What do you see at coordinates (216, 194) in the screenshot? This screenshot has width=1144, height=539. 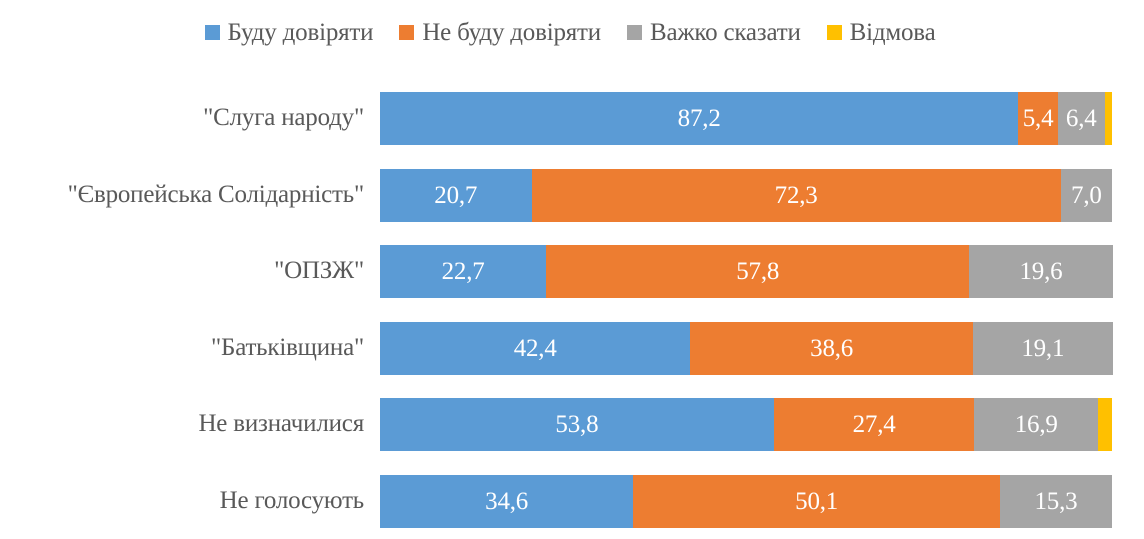 I see `category-label: "Європейська Солідарність"` at bounding box center [216, 194].